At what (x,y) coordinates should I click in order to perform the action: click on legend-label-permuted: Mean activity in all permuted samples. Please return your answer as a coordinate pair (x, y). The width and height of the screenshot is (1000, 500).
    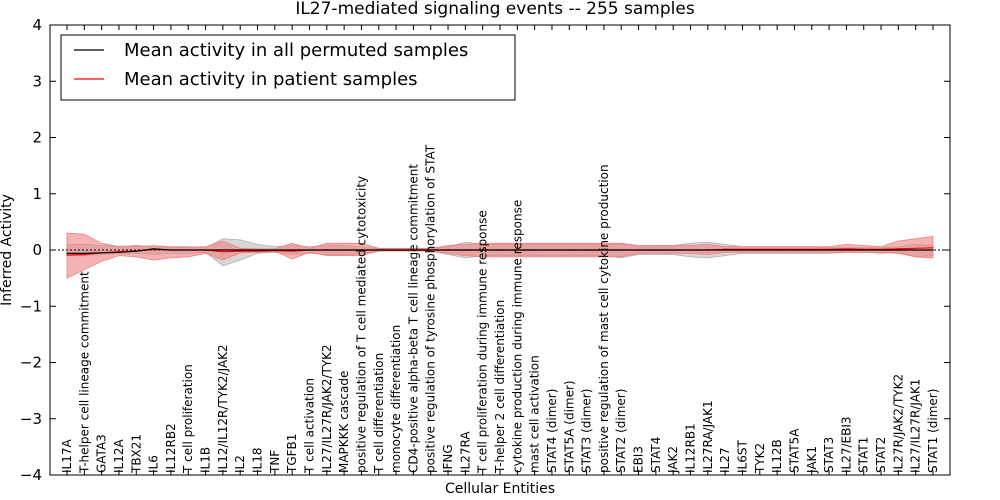
    Looking at the image, I should click on (296, 50).